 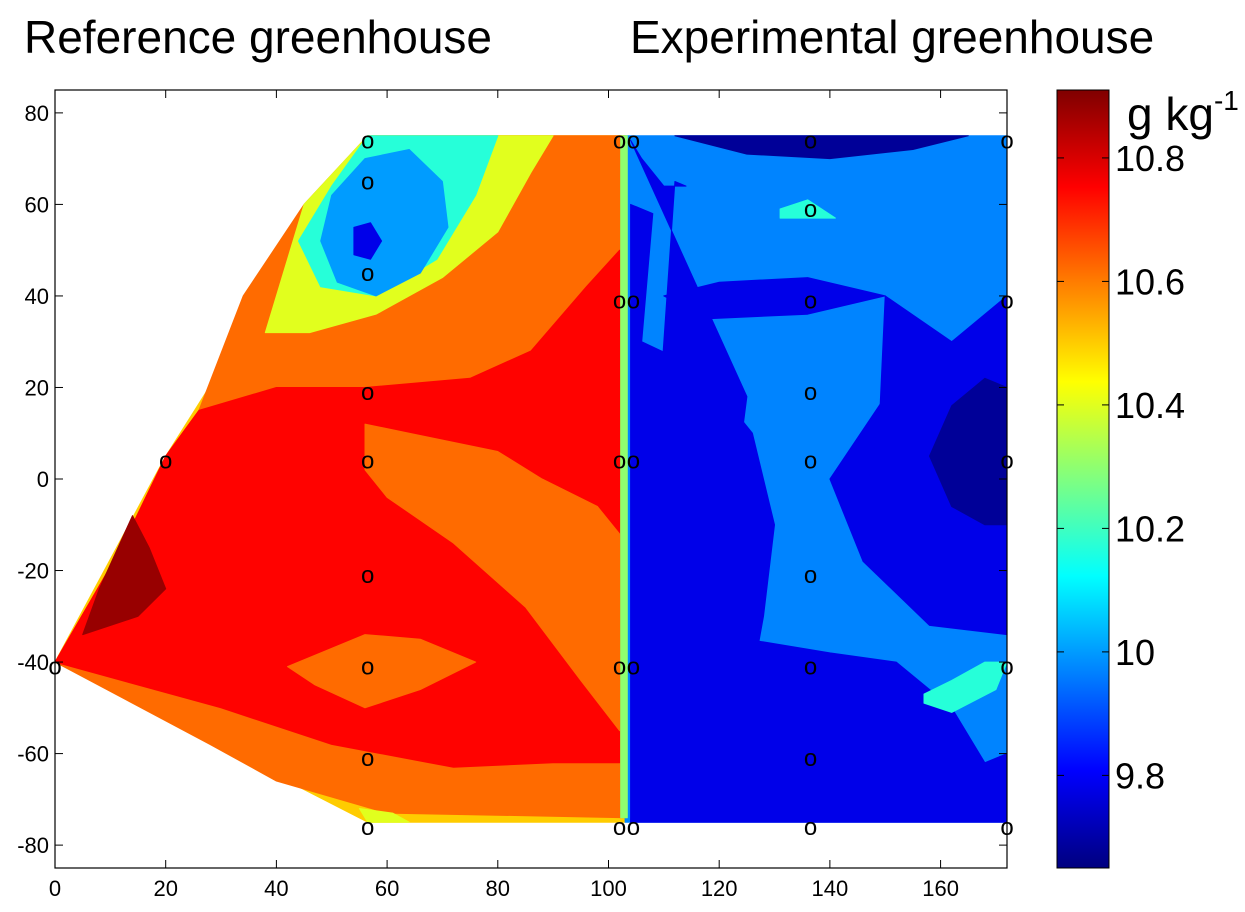 I want to click on colorbar-unit-superscript: -1, so click(x=1226, y=100).